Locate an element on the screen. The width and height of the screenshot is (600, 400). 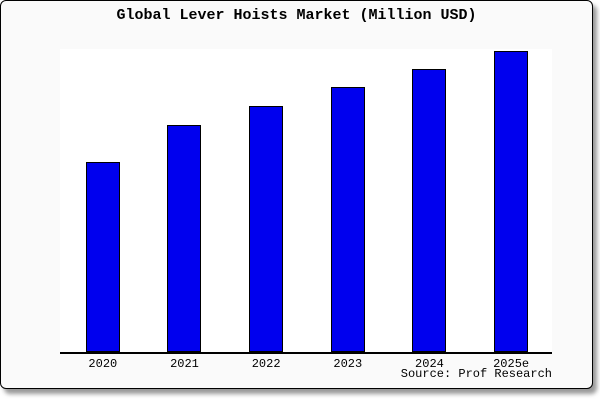
x-tick-label-2020: 2020 is located at coordinates (103, 364).